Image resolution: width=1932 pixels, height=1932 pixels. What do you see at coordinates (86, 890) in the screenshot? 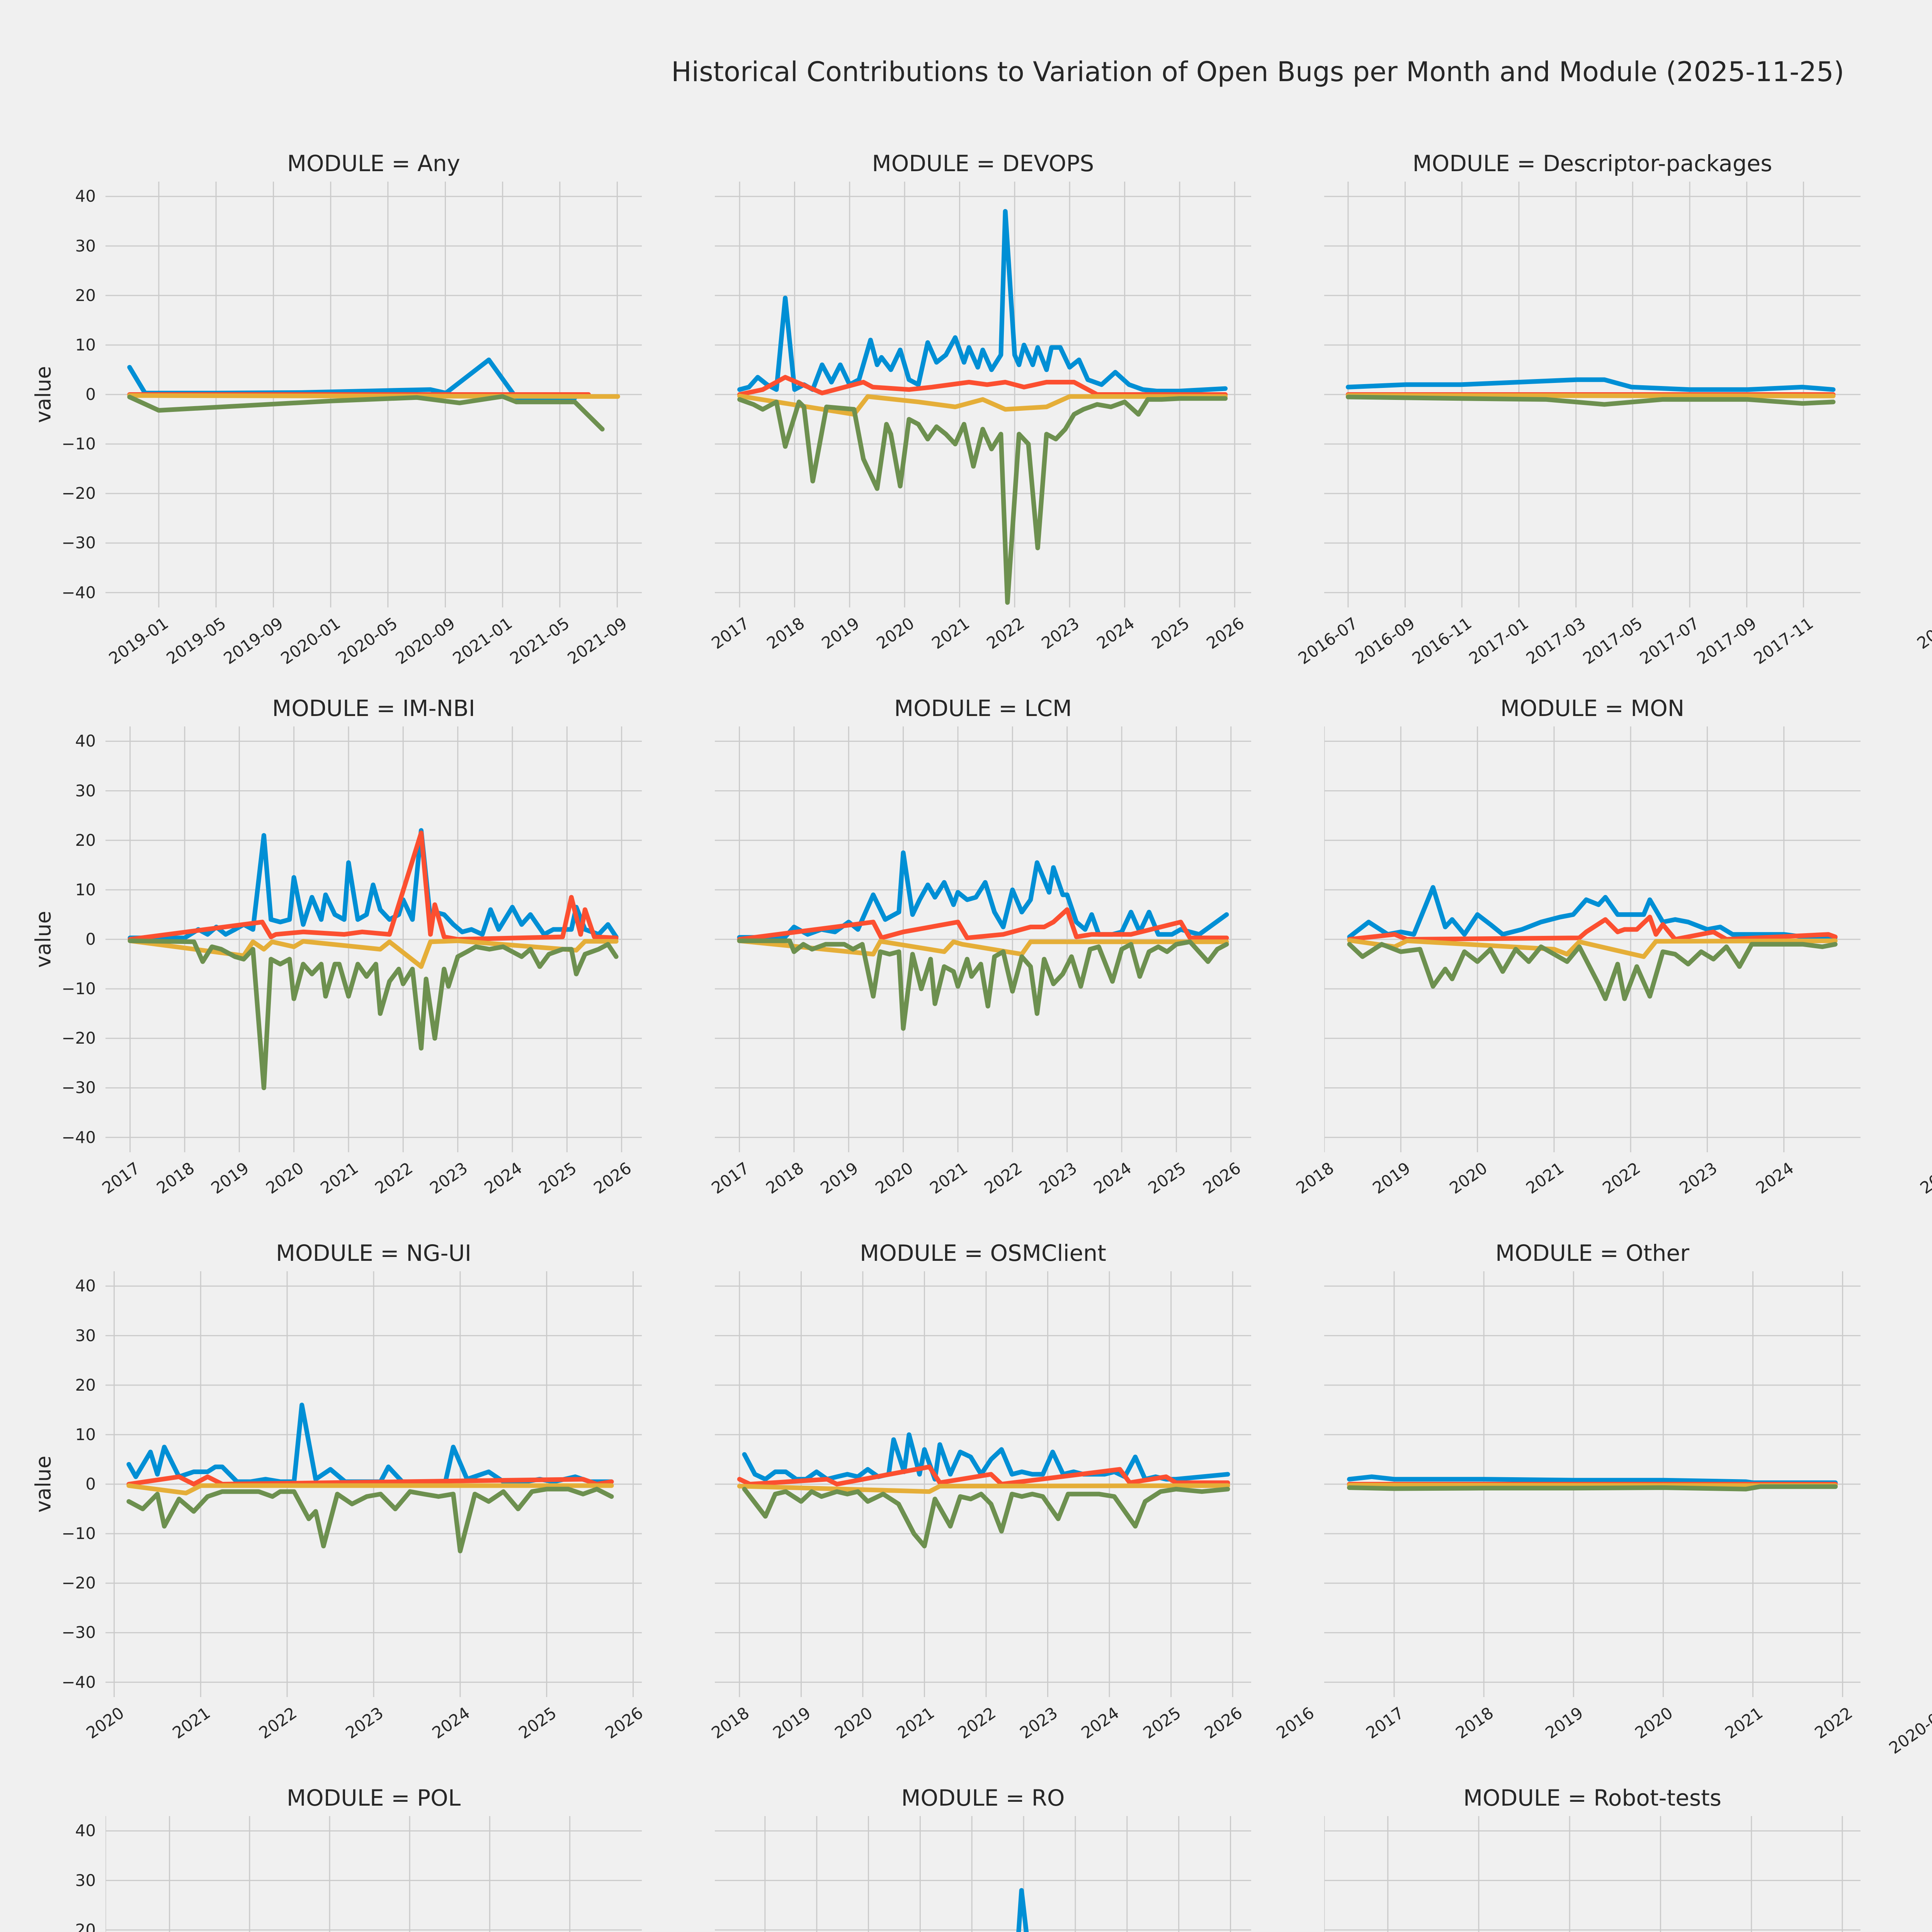
I see `y-tick-label: 10` at bounding box center [86, 890].